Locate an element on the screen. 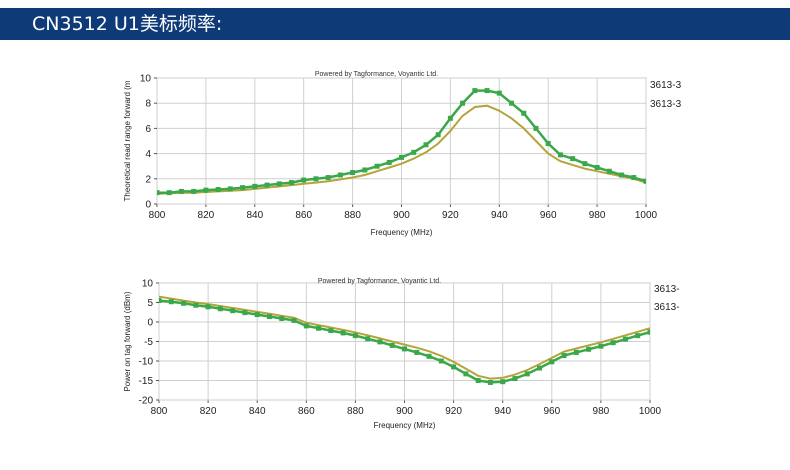  page-title: CN3512 U1美标频率: is located at coordinates (127, 24).